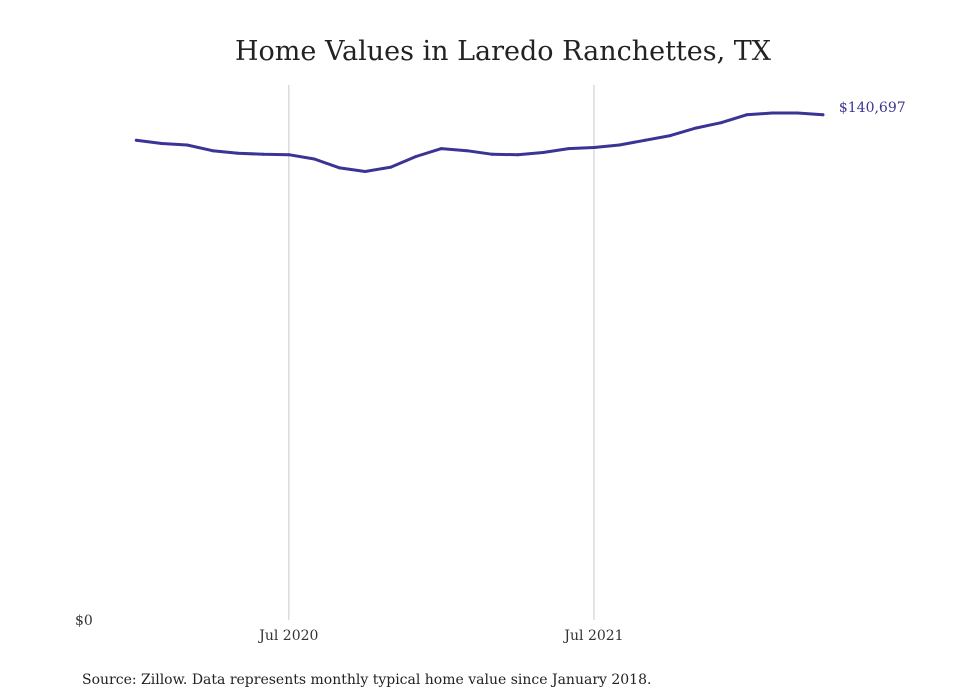  I want to click on x-tick-label: Jul 2020, so click(287, 636).